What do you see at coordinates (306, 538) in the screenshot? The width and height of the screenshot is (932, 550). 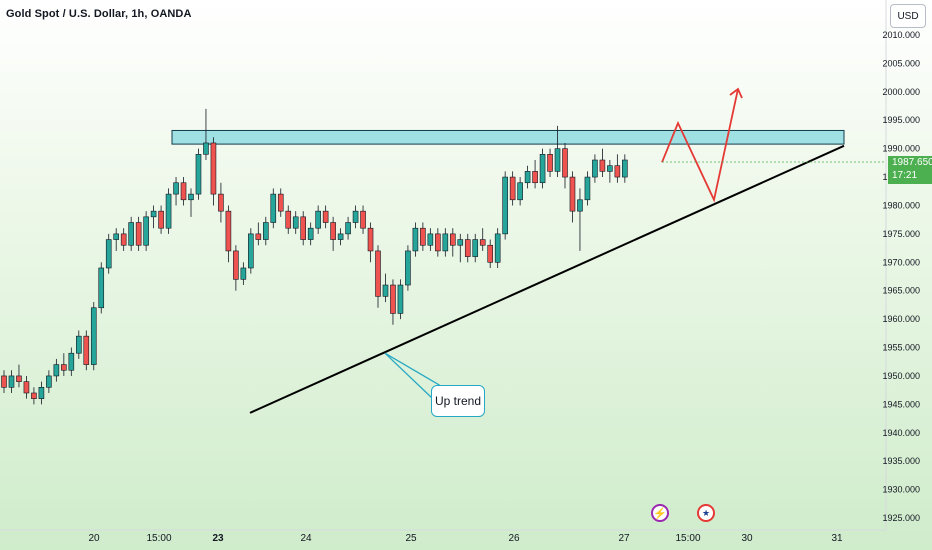 I see `x-tick-label: 24` at bounding box center [306, 538].